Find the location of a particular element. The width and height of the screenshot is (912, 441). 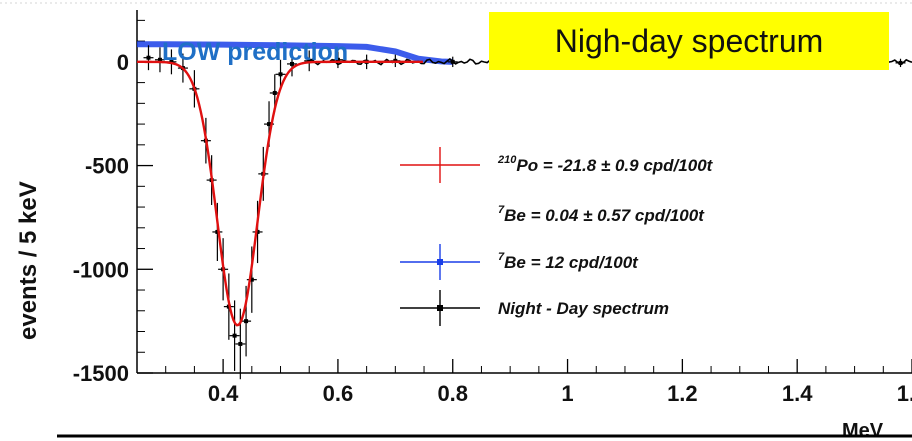

y-tick-label: 0 is located at coordinates (123, 62).